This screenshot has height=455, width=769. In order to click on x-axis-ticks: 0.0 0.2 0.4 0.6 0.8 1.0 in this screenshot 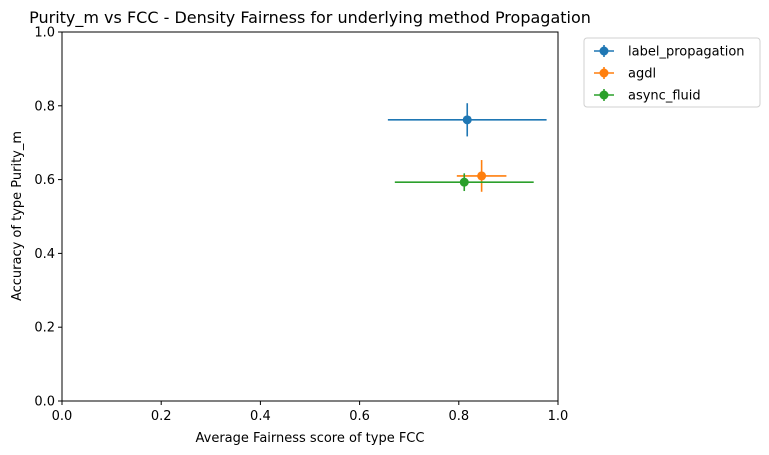, I will do `click(310, 412)`.